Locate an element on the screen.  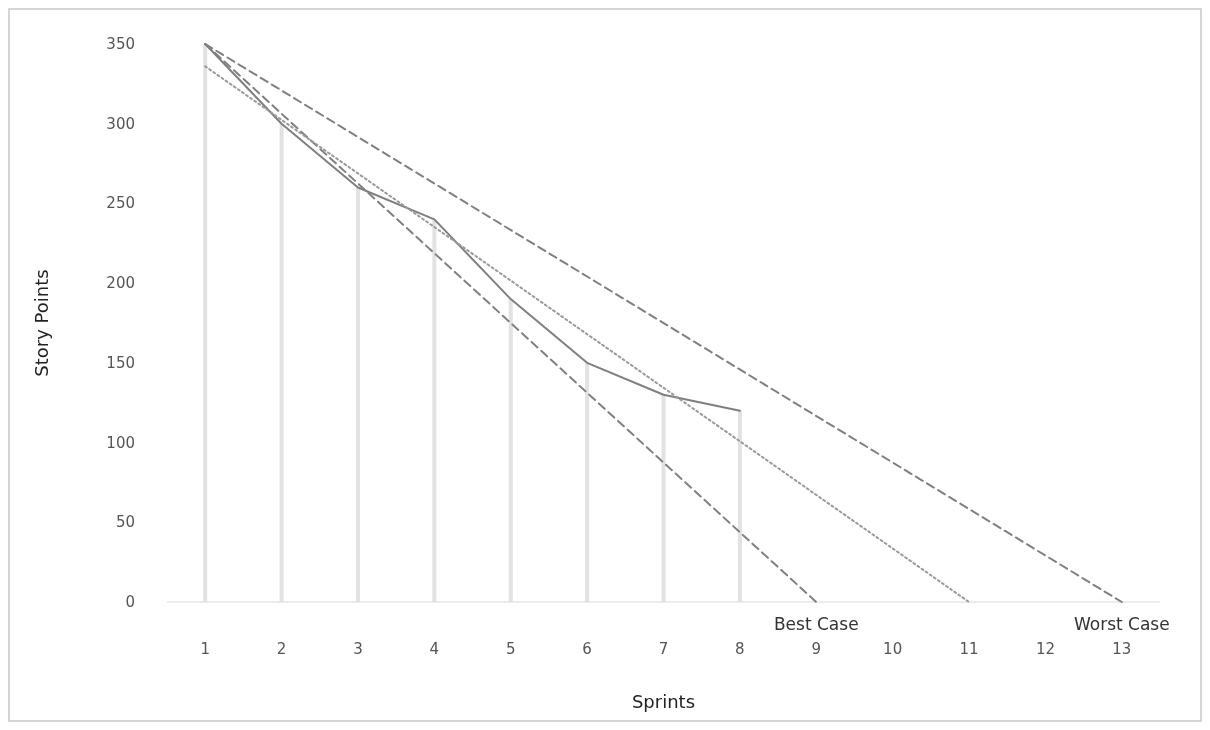
x-tick-label: 8 is located at coordinates (740, 649).